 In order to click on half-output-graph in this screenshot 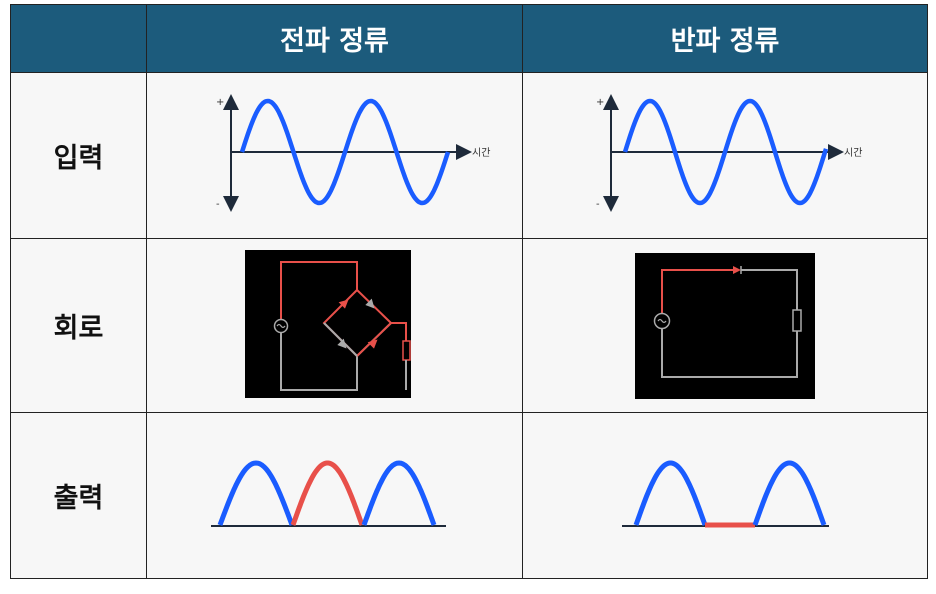, I will do `click(725, 494)`.